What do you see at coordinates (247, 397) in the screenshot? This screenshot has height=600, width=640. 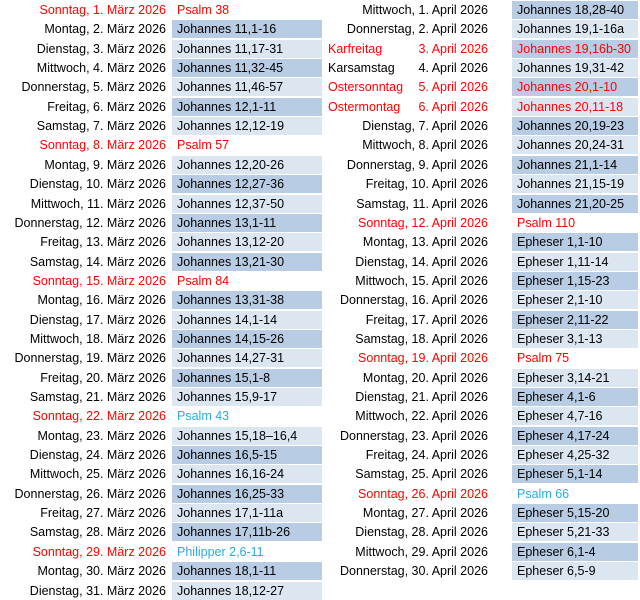 I see `reading: Johannes 15,9-17` at bounding box center [247, 397].